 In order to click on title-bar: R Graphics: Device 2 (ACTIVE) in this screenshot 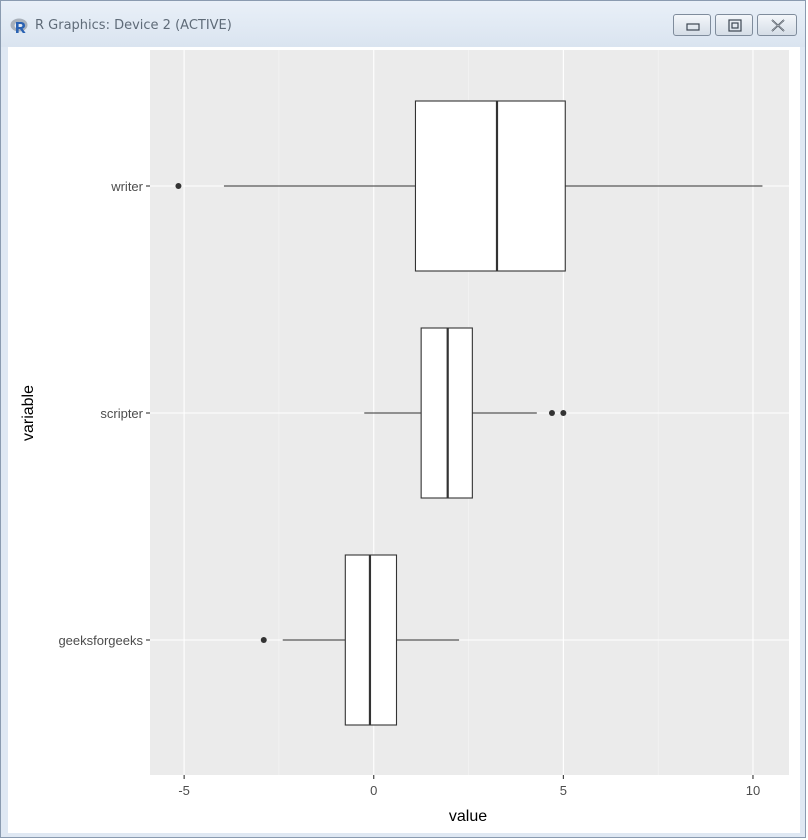, I will do `click(403, 24)`.